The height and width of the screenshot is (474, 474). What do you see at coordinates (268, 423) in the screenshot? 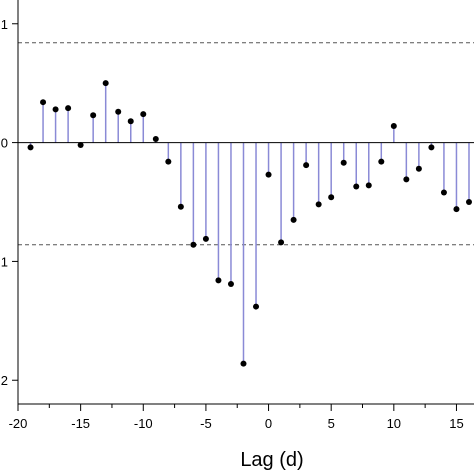
I see `x-tick-label: 0` at bounding box center [268, 423].